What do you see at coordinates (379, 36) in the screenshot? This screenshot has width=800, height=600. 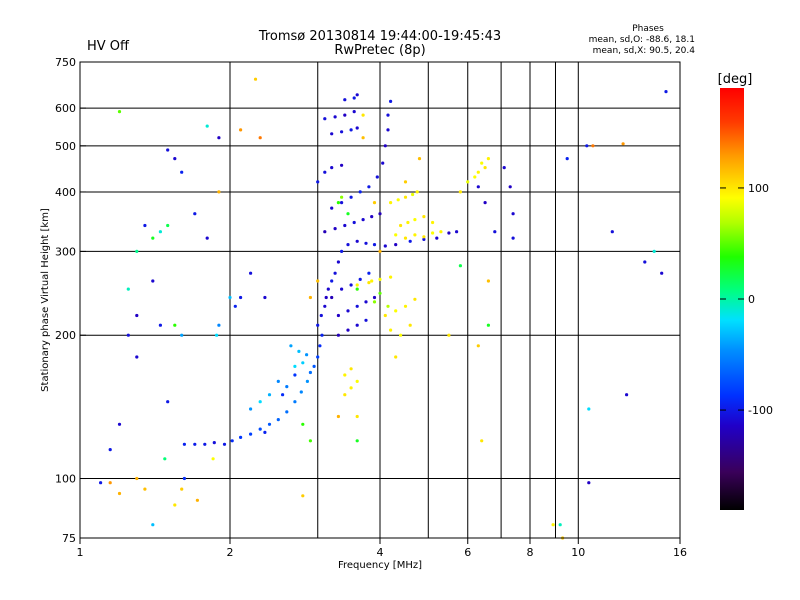 I see `chart-title: Tromsø 20130814 19:44:00-19:45:43` at bounding box center [379, 36].